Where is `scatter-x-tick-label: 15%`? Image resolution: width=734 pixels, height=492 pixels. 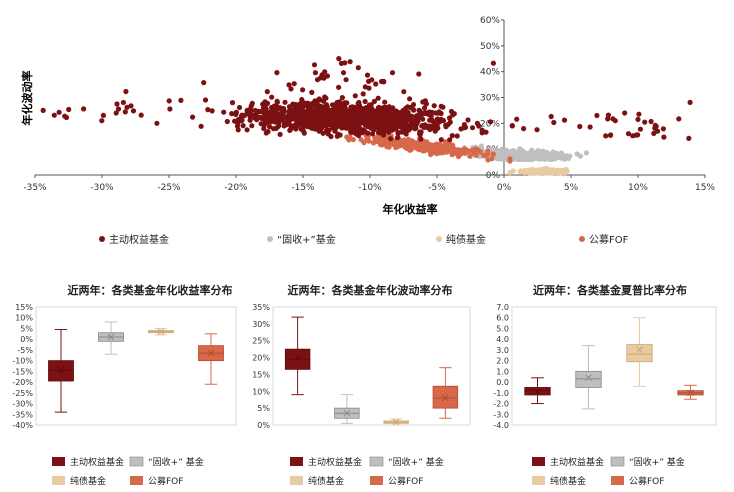
scatter-x-tick-label: 15% is located at coordinates (705, 188).